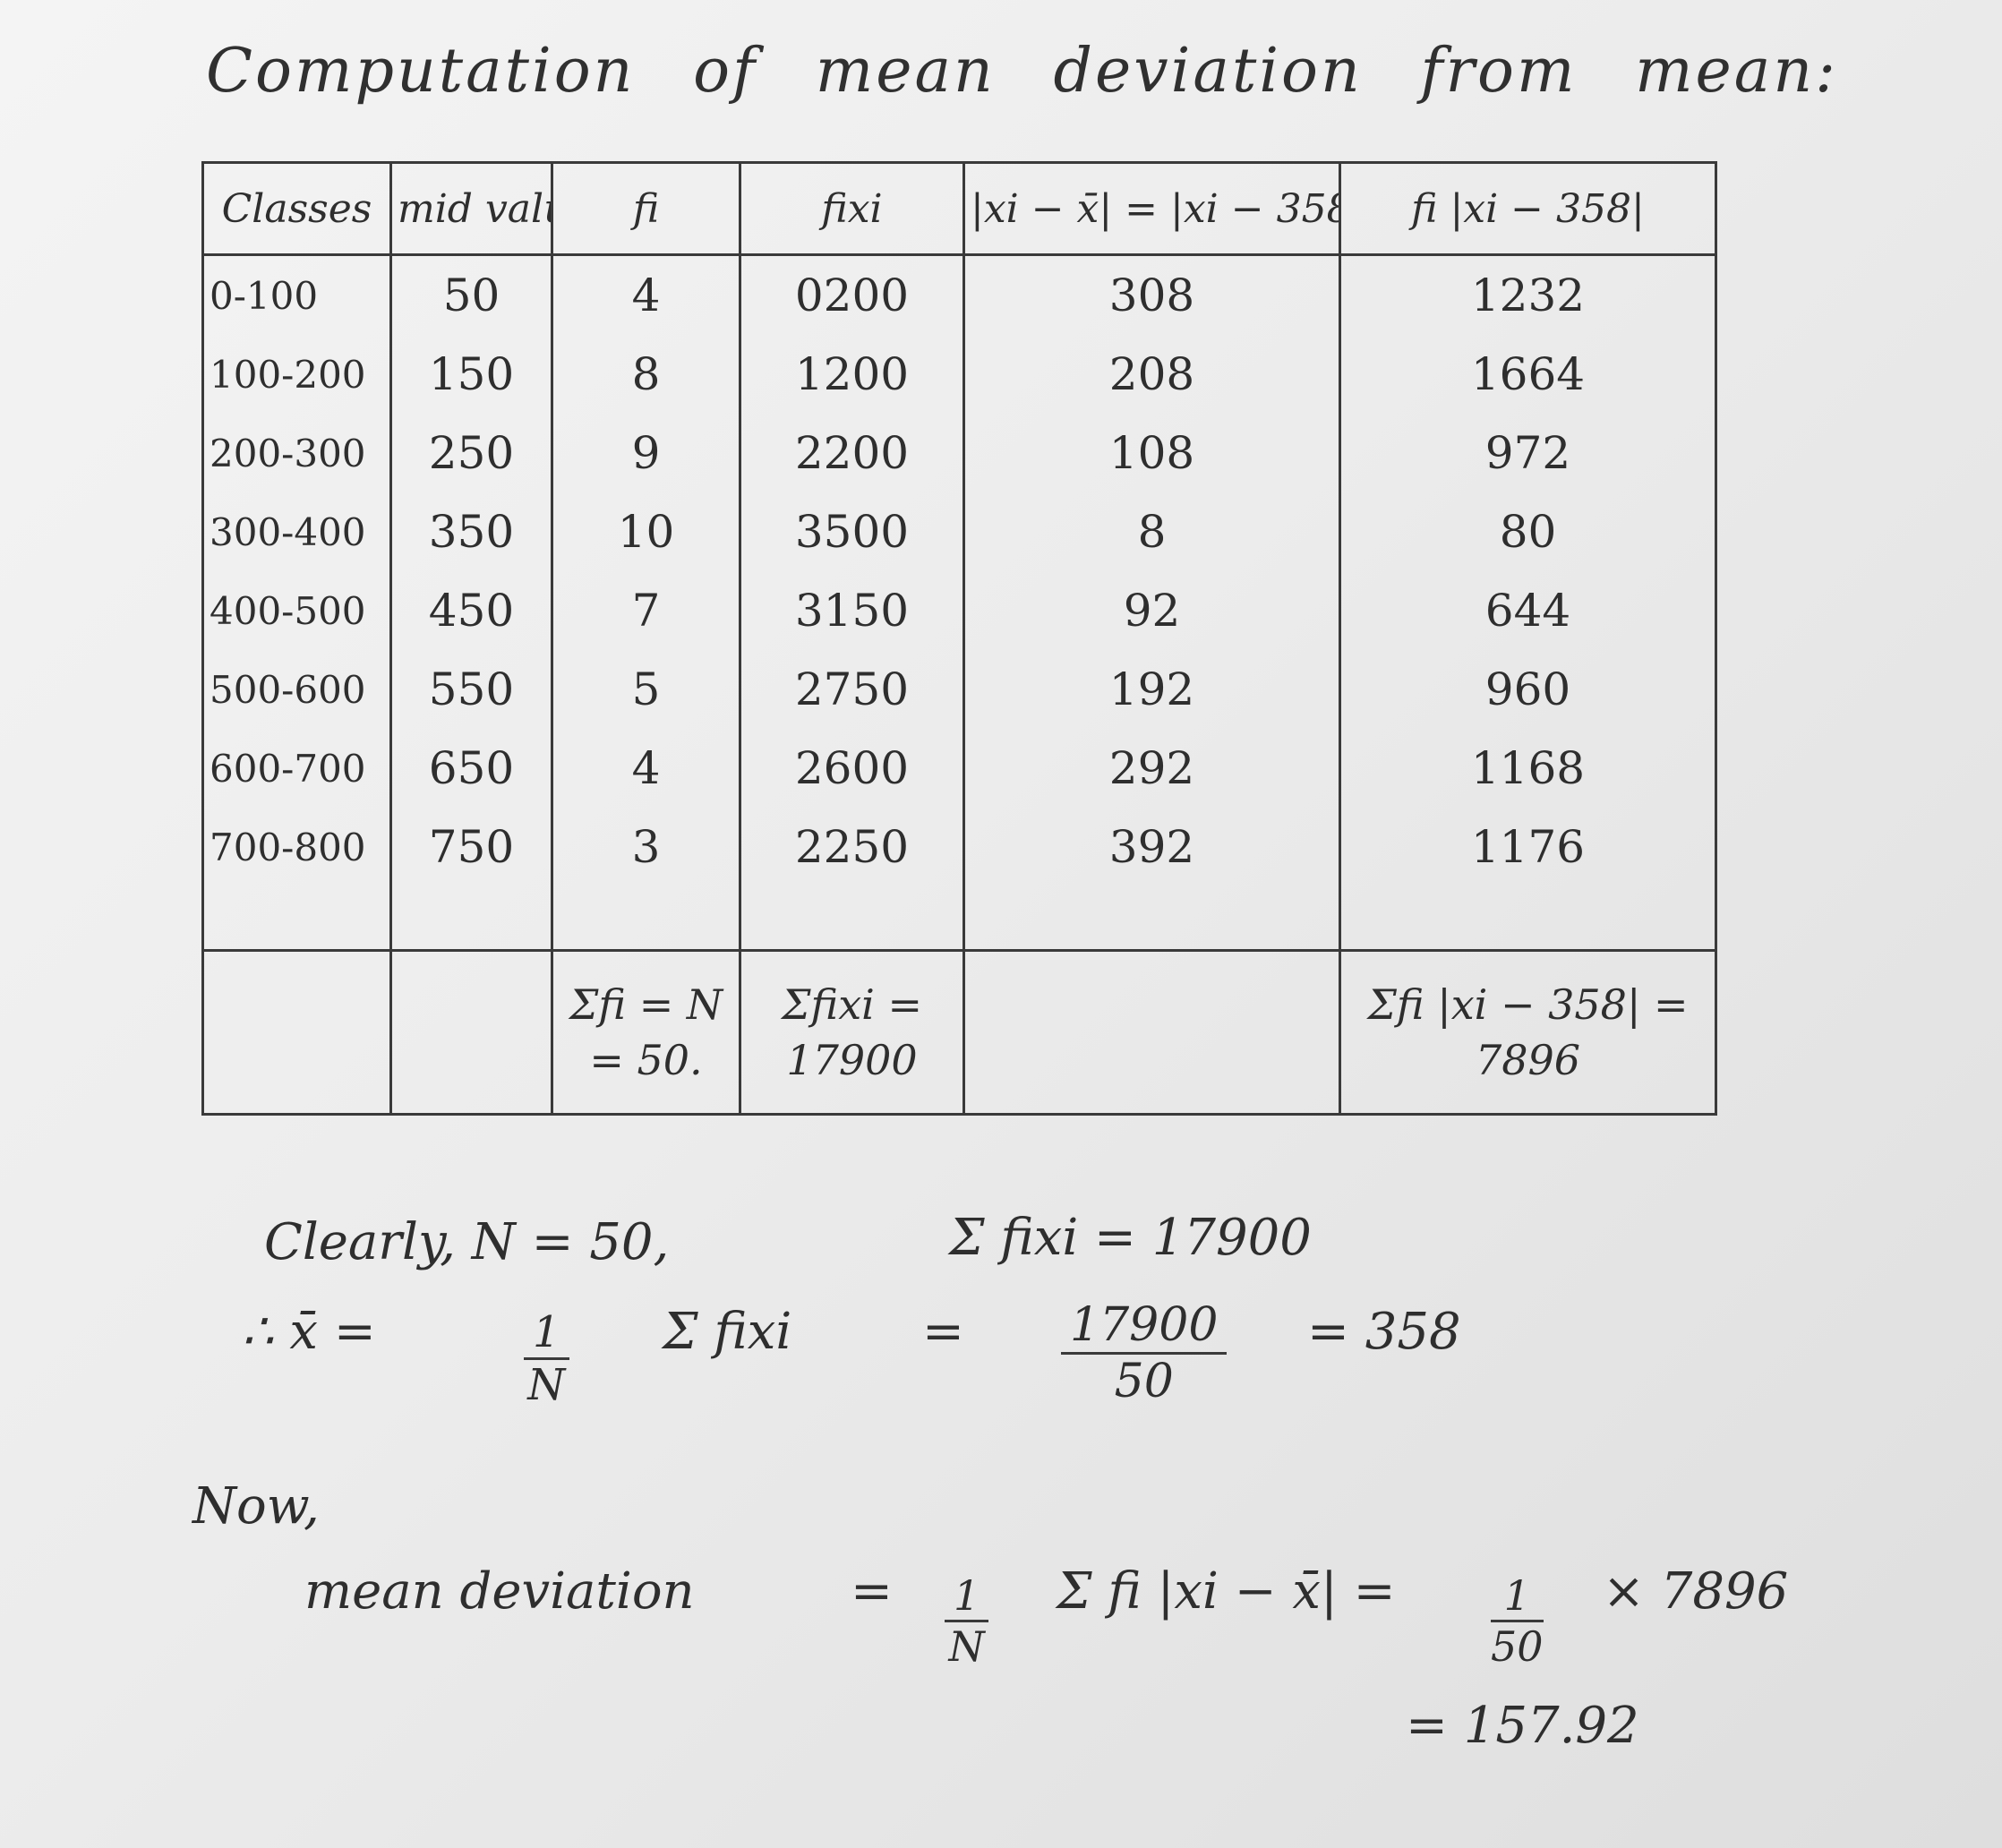 This screenshot has height=1848, width=2002. Describe the element at coordinates (852, 208) in the screenshot. I see `header-fixi: fixi` at that location.